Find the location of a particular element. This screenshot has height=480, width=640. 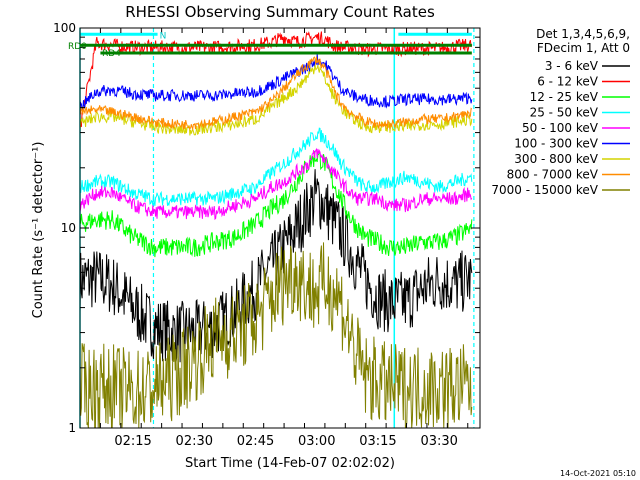

rd0-label: RD0 is located at coordinates (77, 47).